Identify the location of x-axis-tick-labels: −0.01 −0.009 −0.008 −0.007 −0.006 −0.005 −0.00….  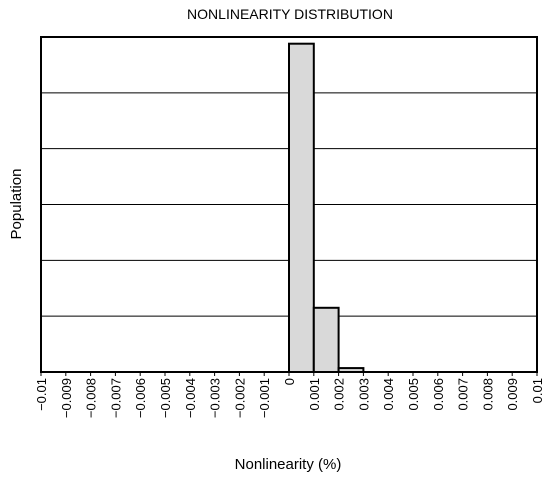
(289, 398).